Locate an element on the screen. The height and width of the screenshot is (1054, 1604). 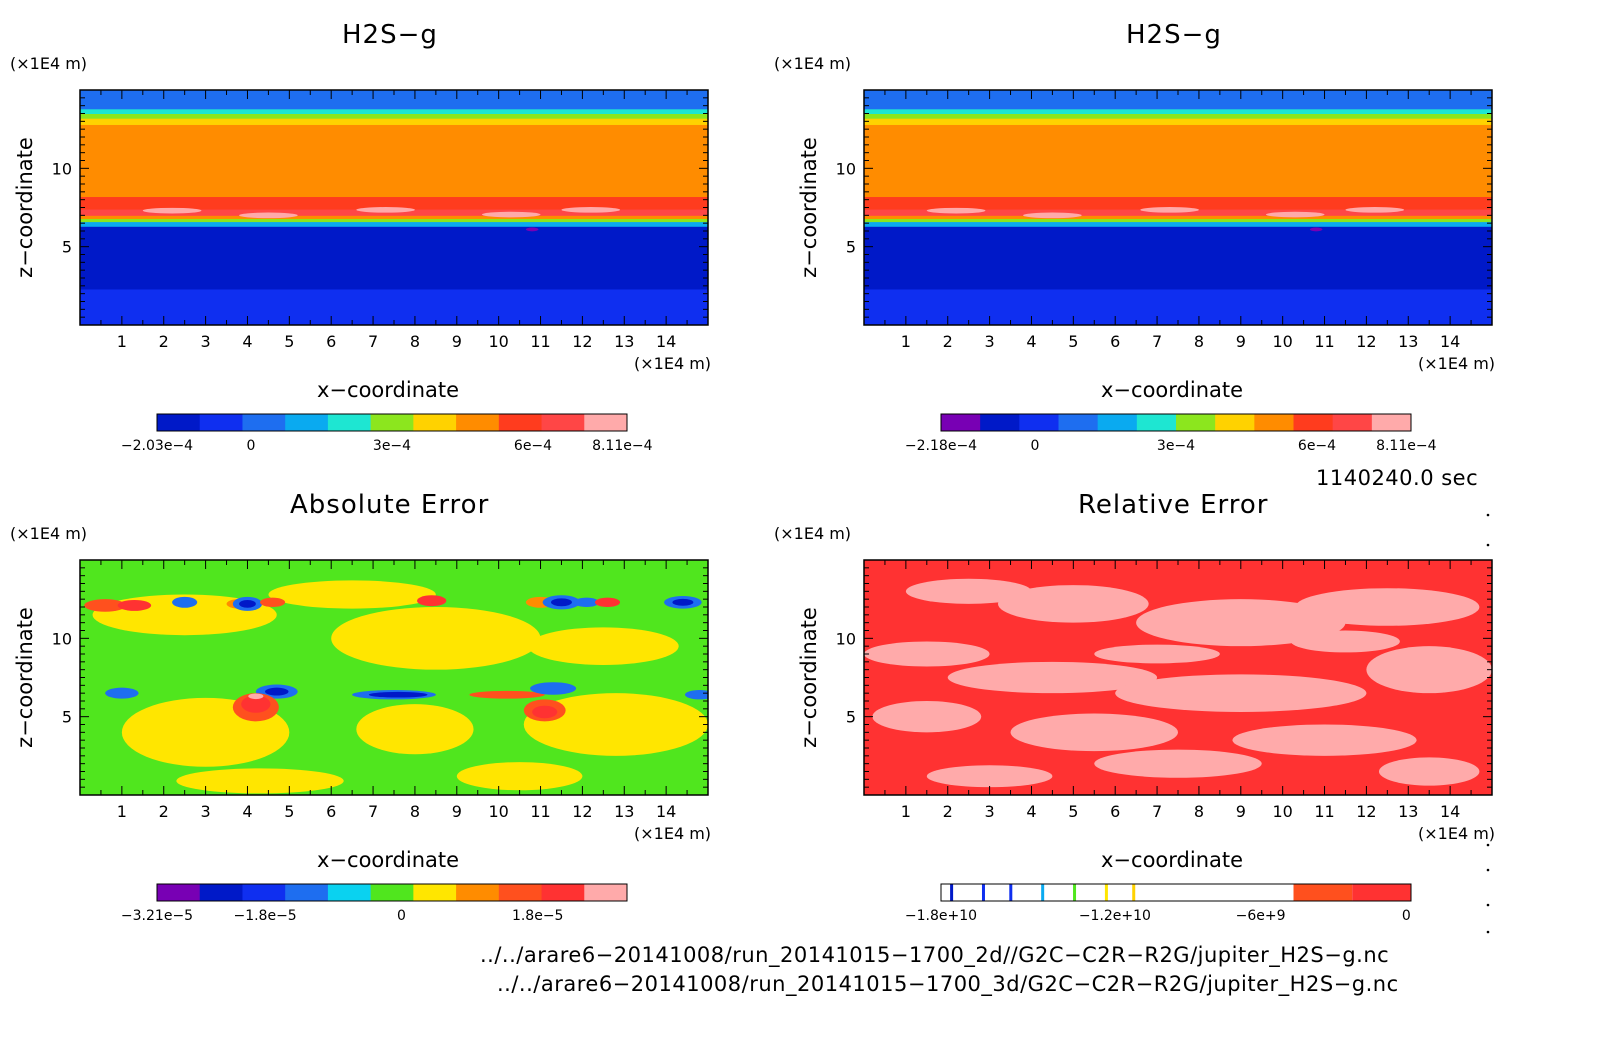
panel2-xunit: (×1E4 m) is located at coordinates (1457, 363).